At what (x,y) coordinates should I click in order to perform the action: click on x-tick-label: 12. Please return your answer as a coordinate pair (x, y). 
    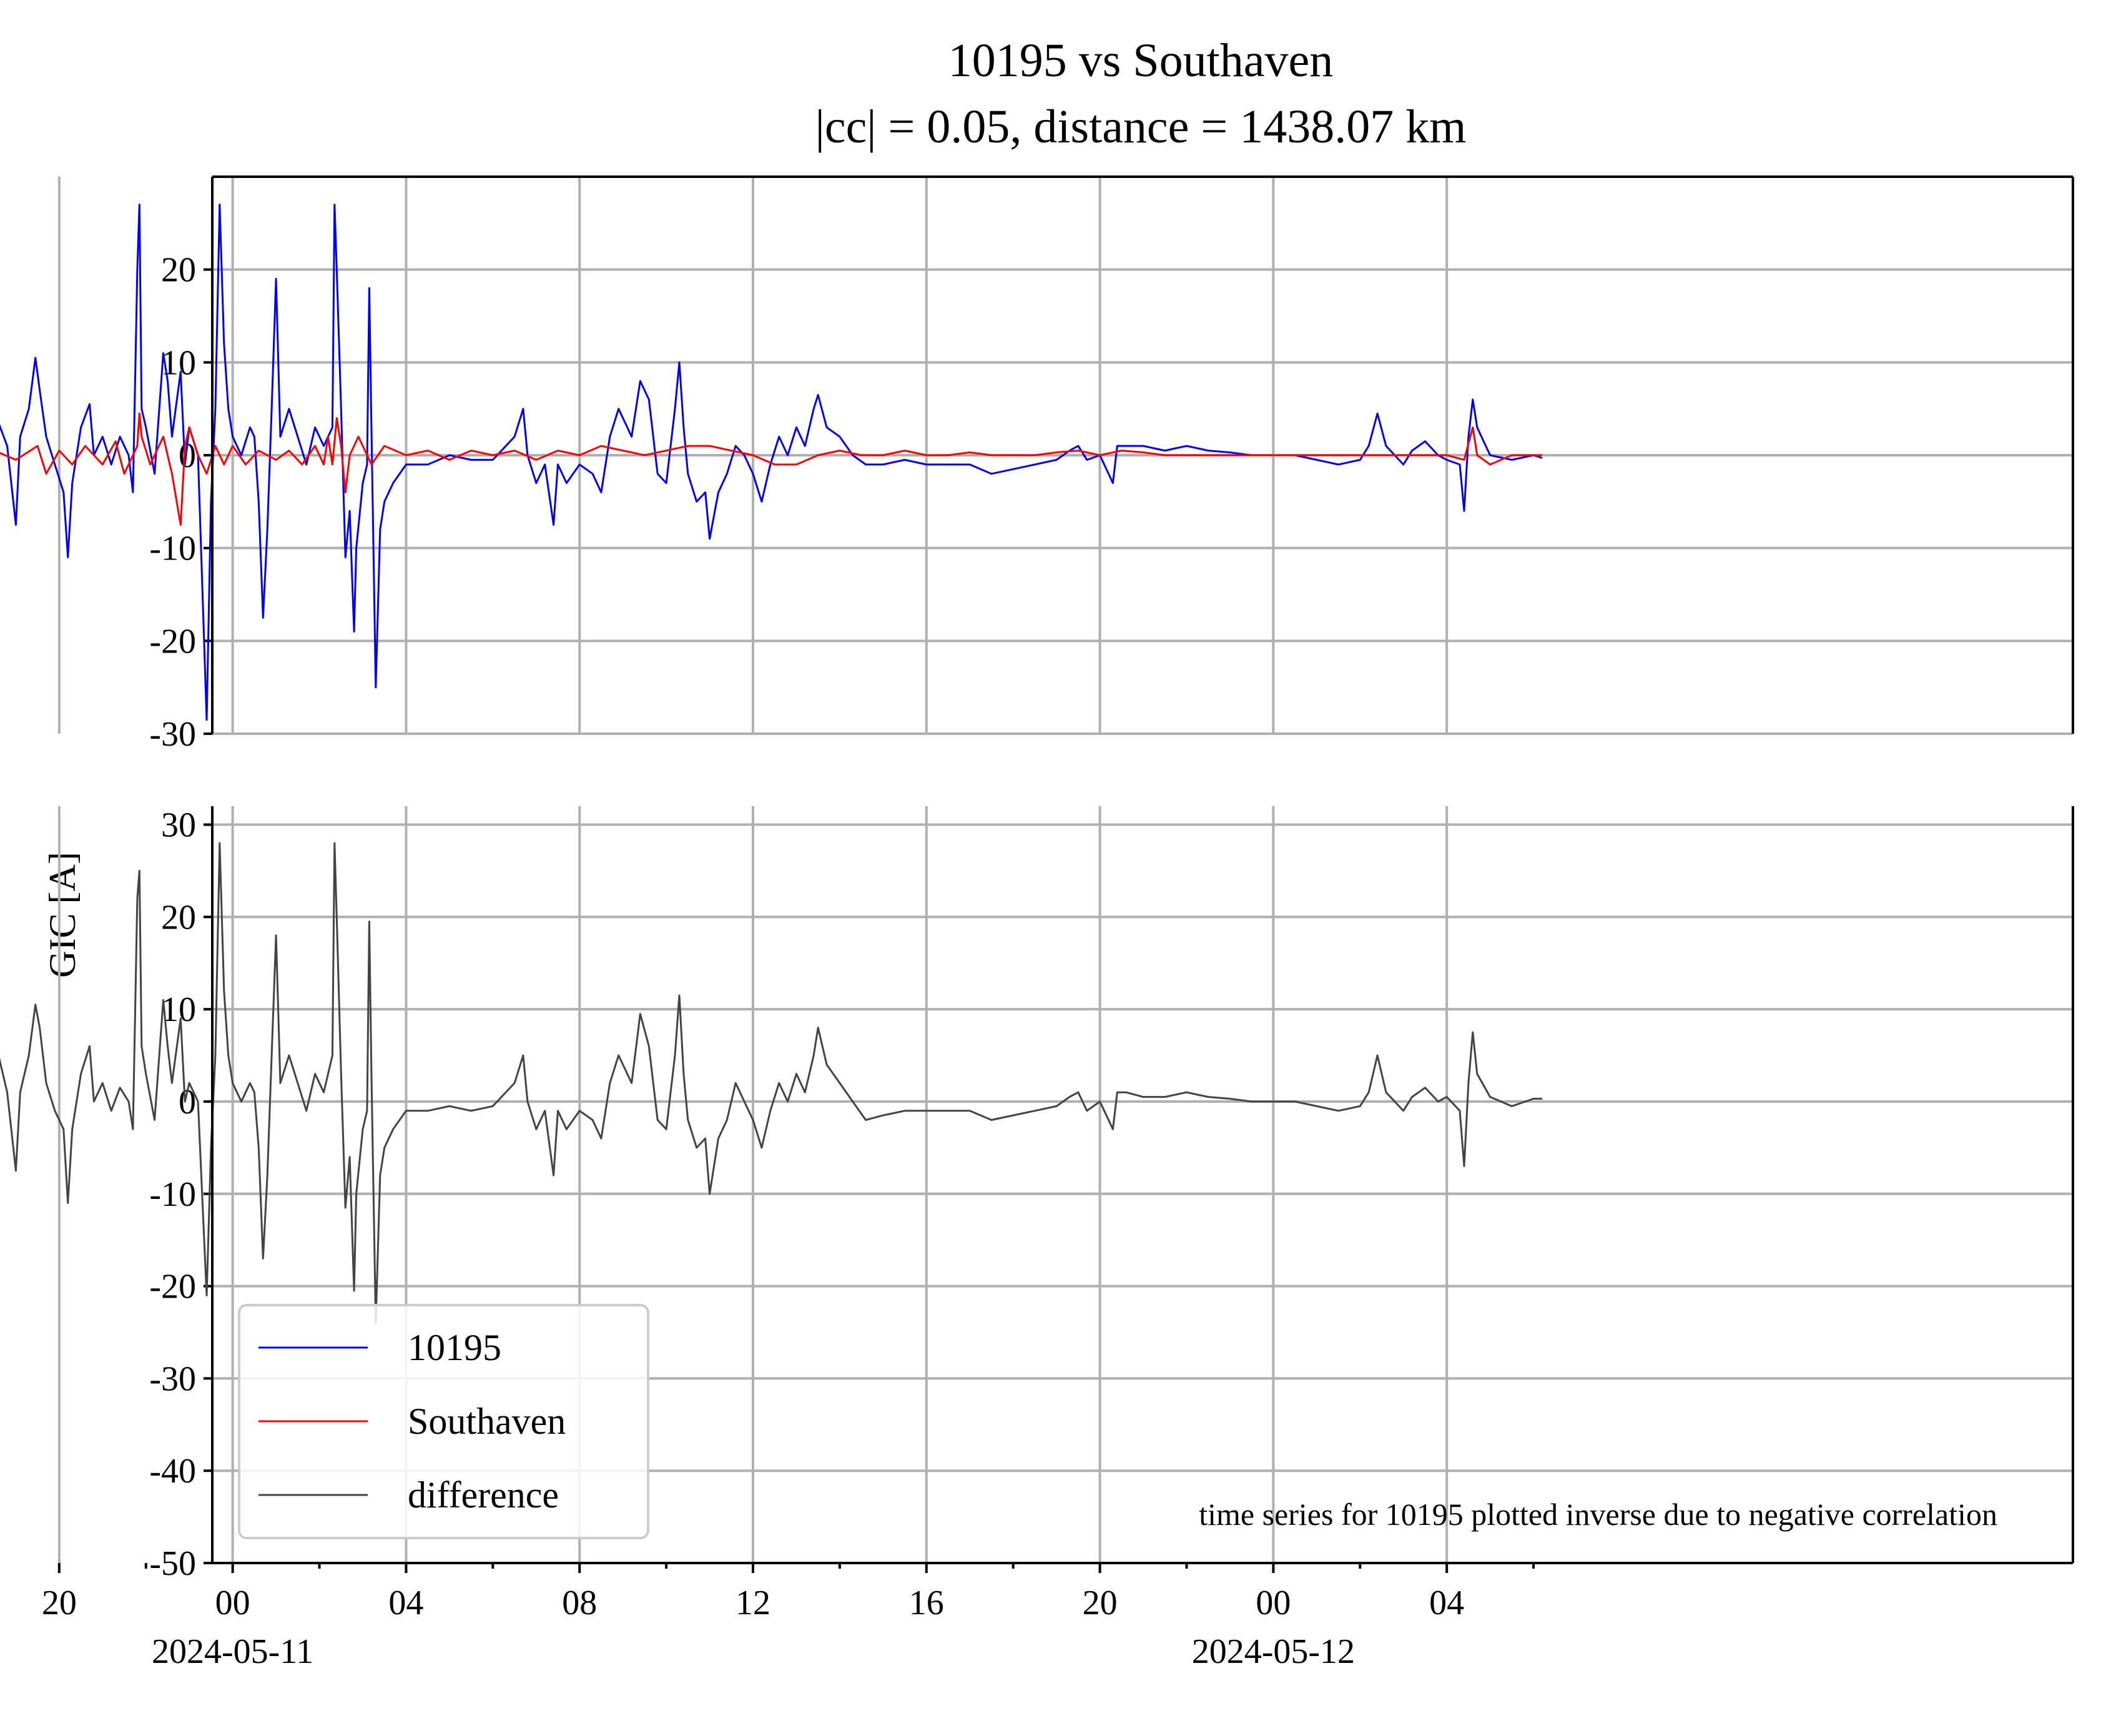
    Looking at the image, I should click on (753, 1603).